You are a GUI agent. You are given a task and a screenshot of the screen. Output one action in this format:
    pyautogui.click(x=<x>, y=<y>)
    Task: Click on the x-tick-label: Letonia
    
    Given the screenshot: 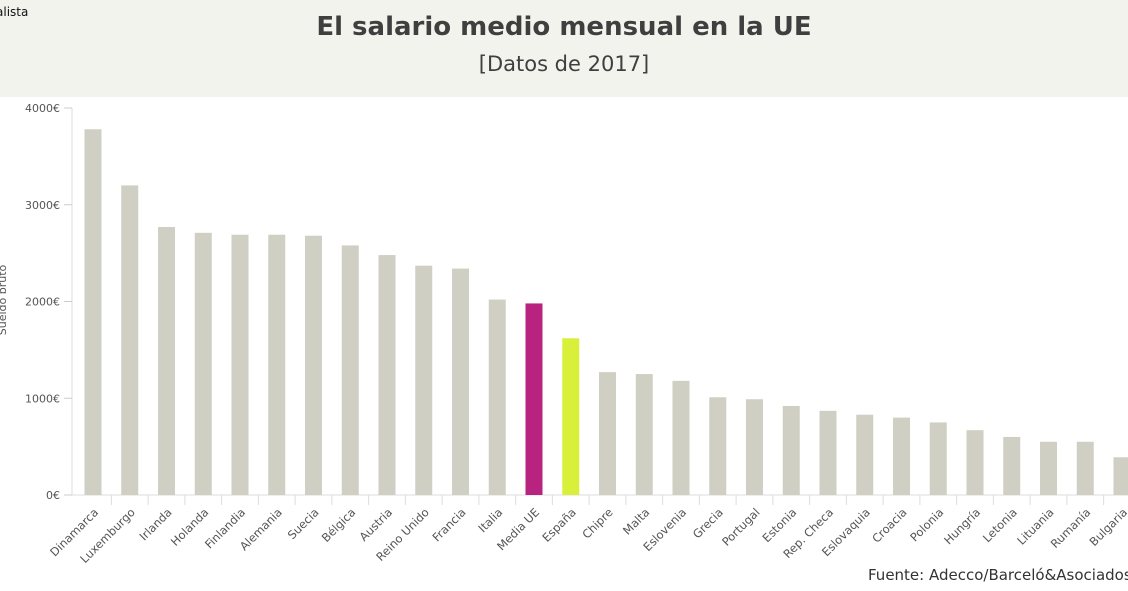 What is the action you would take?
    pyautogui.click(x=1000, y=525)
    